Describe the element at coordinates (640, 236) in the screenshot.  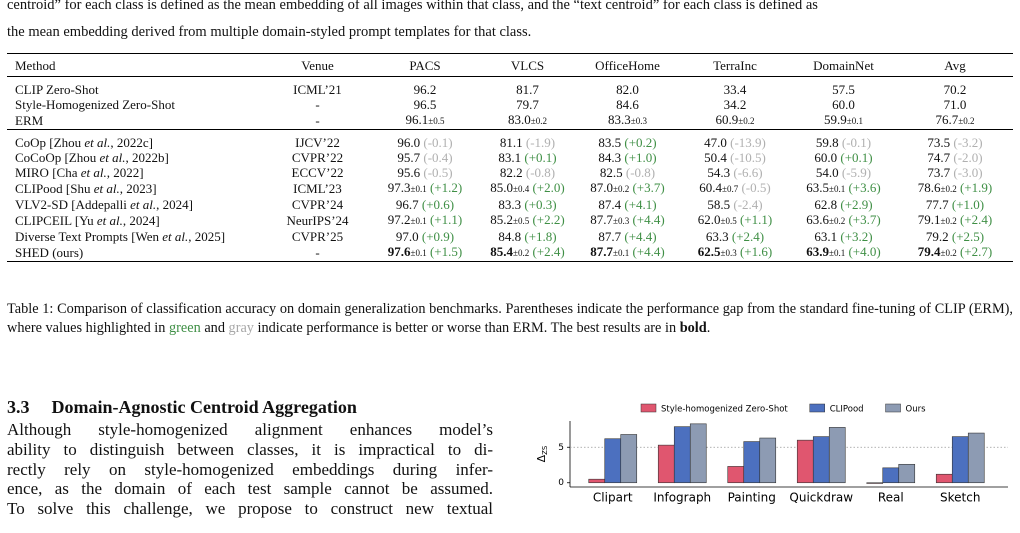
I see `gap: (+4.4)` at that location.